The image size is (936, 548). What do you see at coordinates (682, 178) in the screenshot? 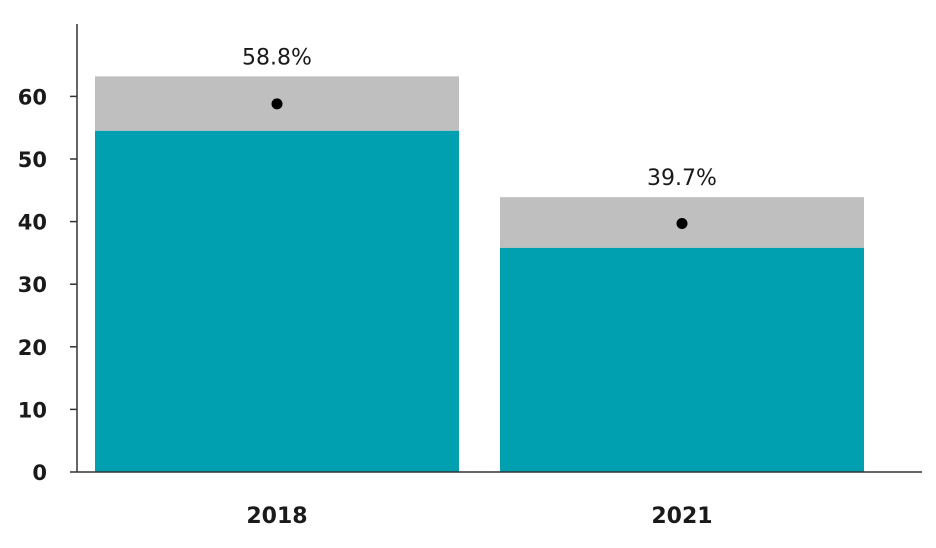
I see `data-label-2021: 39.7%` at bounding box center [682, 178].